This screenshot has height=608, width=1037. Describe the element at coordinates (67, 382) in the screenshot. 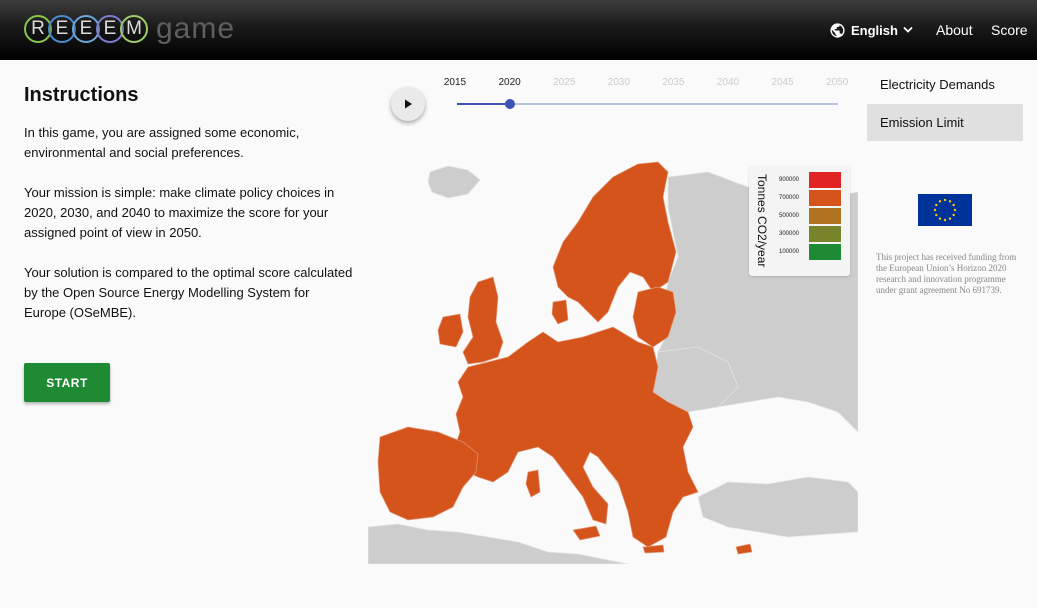

I see `start-button: START` at that location.